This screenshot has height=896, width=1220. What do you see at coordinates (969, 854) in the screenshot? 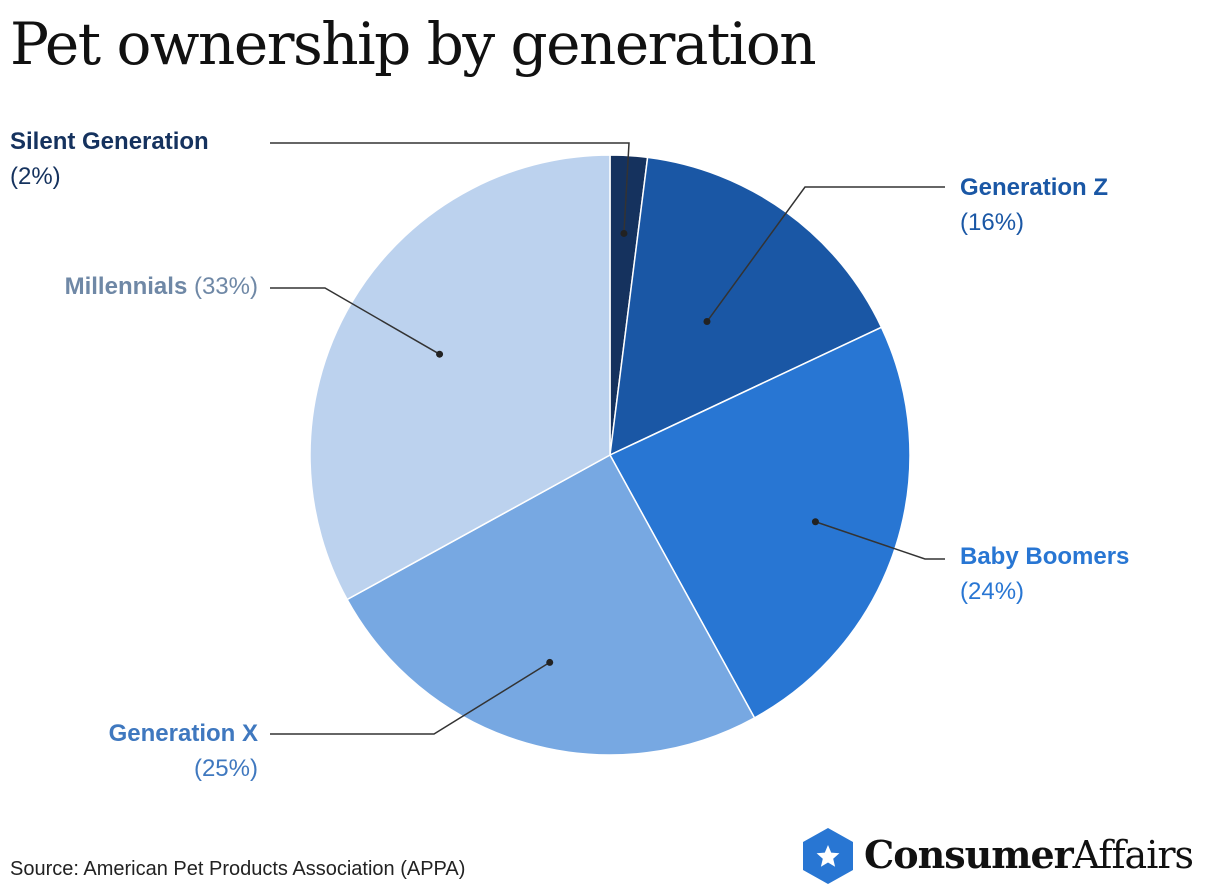
I see `logo-word-consumer: Consumer` at bounding box center [969, 854].